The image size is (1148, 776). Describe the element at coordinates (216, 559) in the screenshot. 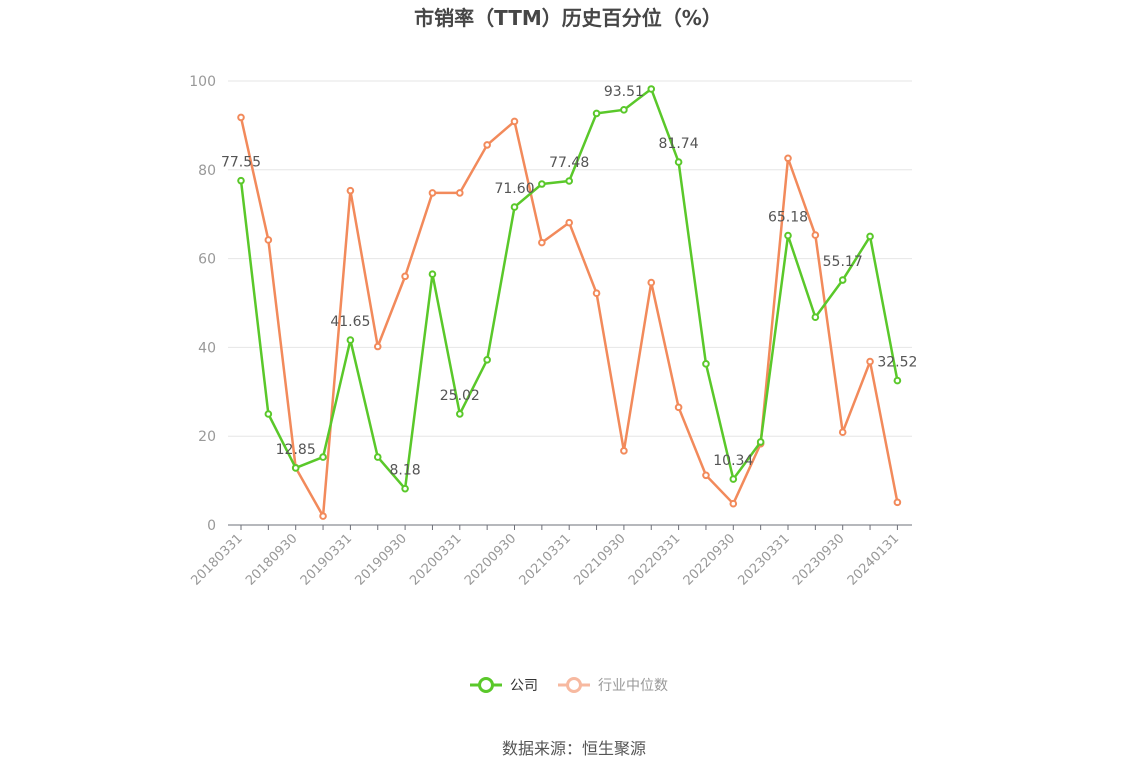

I see `x-tick-label: 20180331` at that location.